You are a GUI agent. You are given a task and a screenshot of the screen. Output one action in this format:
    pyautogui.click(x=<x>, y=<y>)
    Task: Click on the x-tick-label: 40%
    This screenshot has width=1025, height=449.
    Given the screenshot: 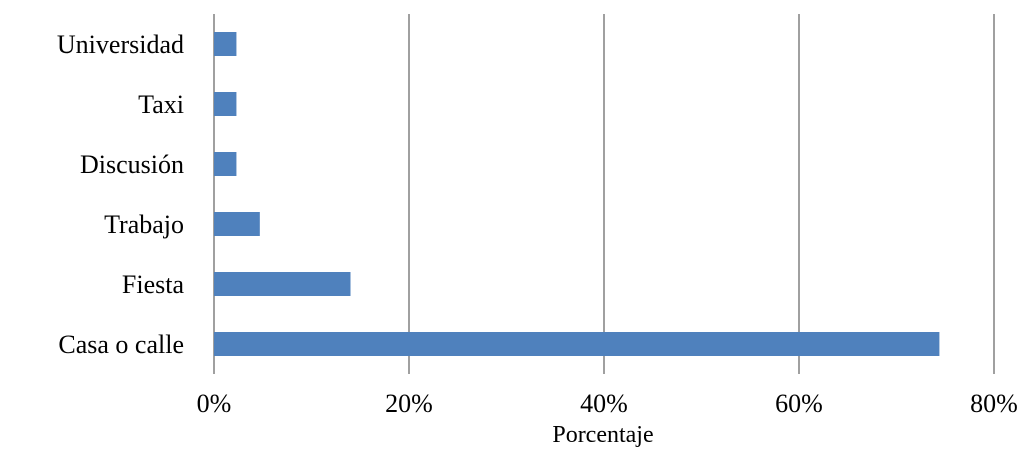 What is the action you would take?
    pyautogui.click(x=604, y=403)
    